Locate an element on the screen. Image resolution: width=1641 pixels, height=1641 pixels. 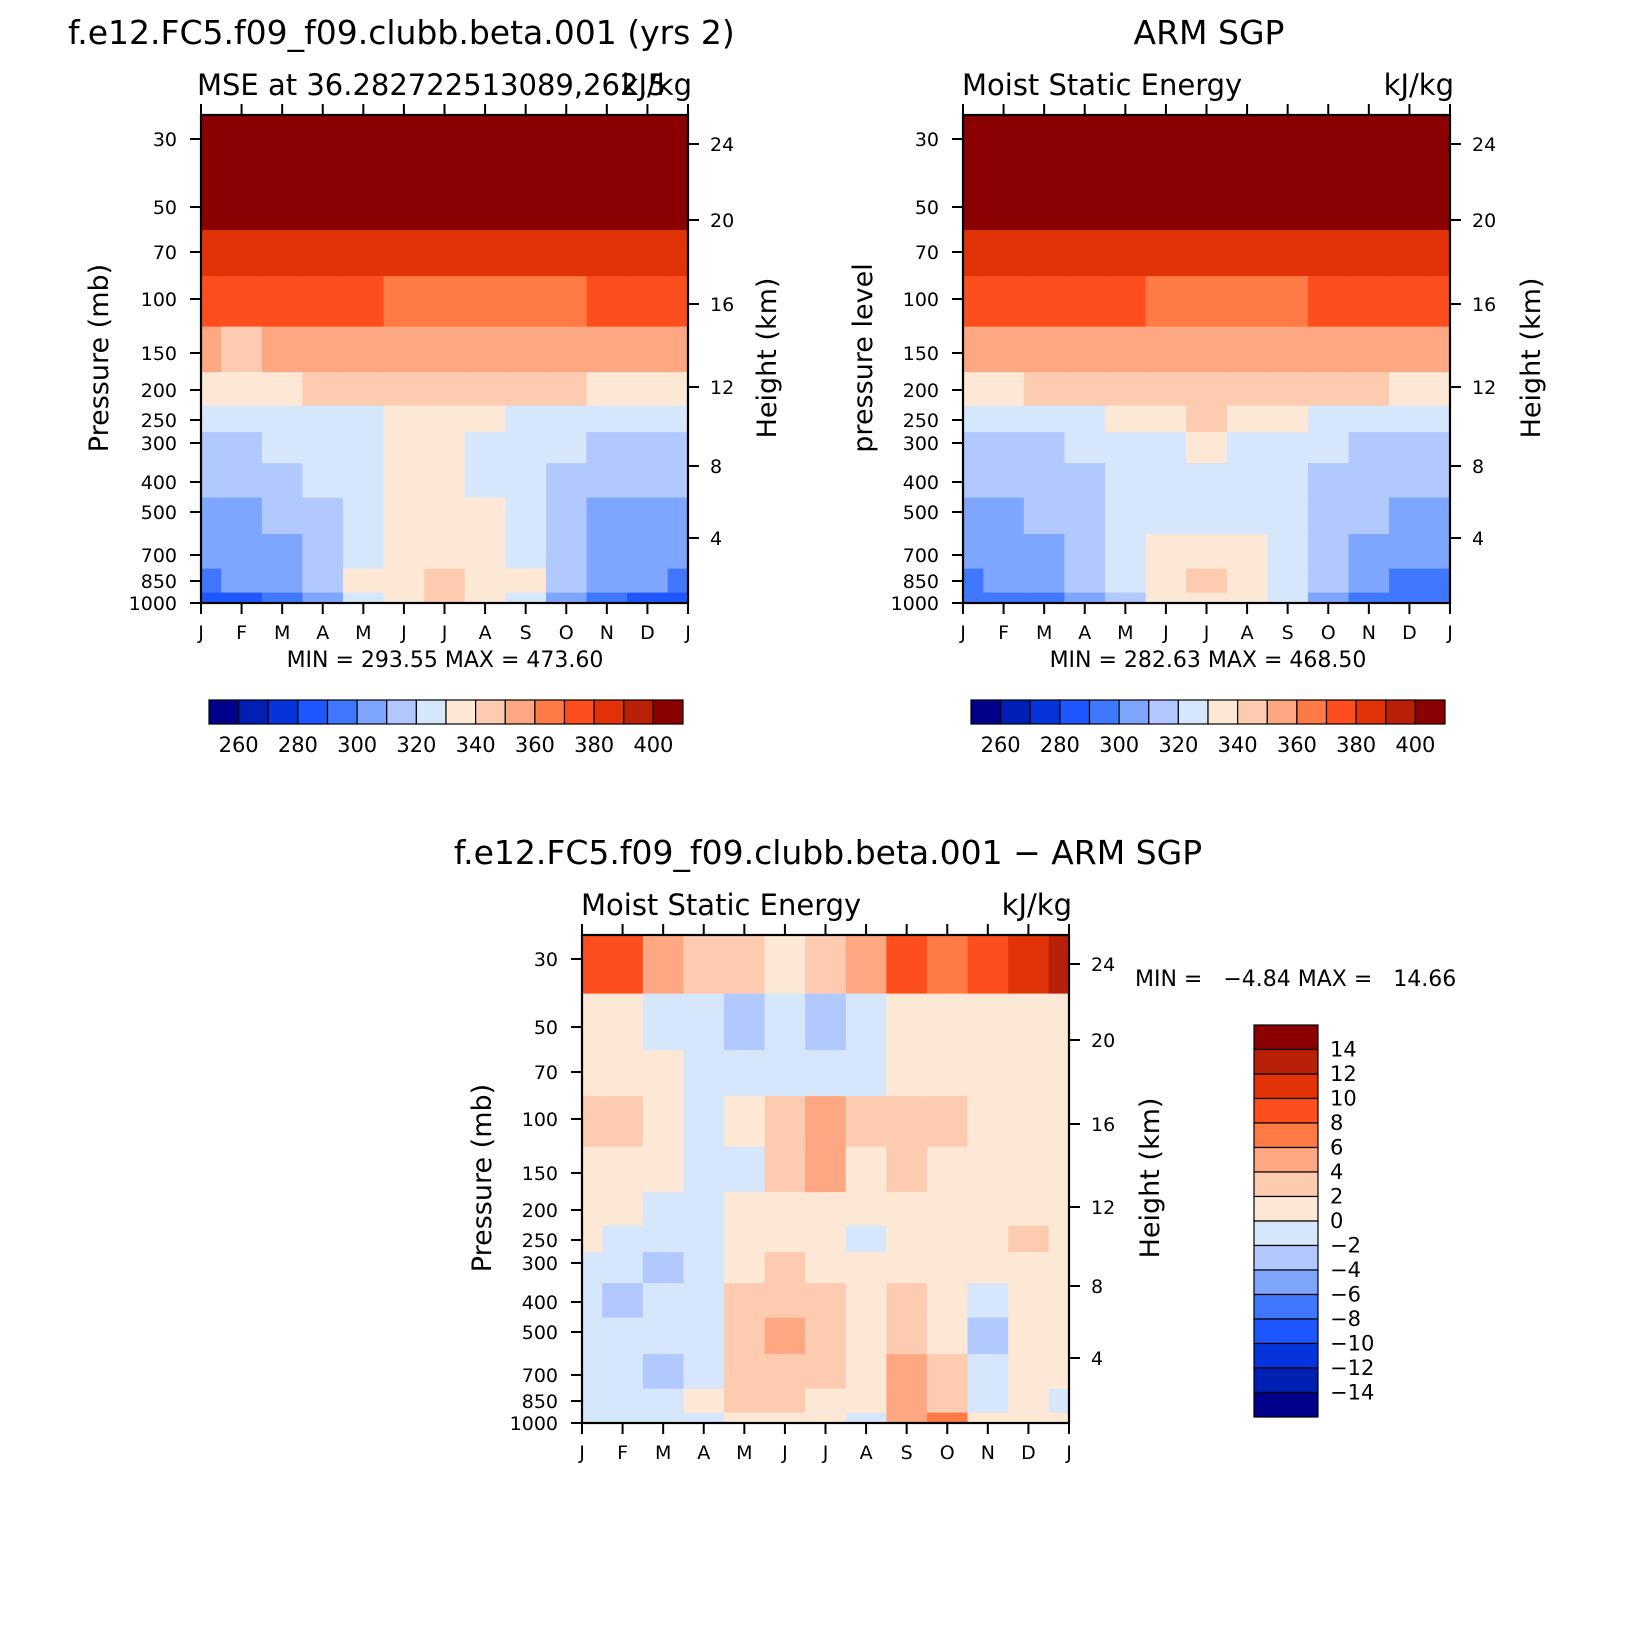
y-tick-right-label: 16 is located at coordinates (722, 305).